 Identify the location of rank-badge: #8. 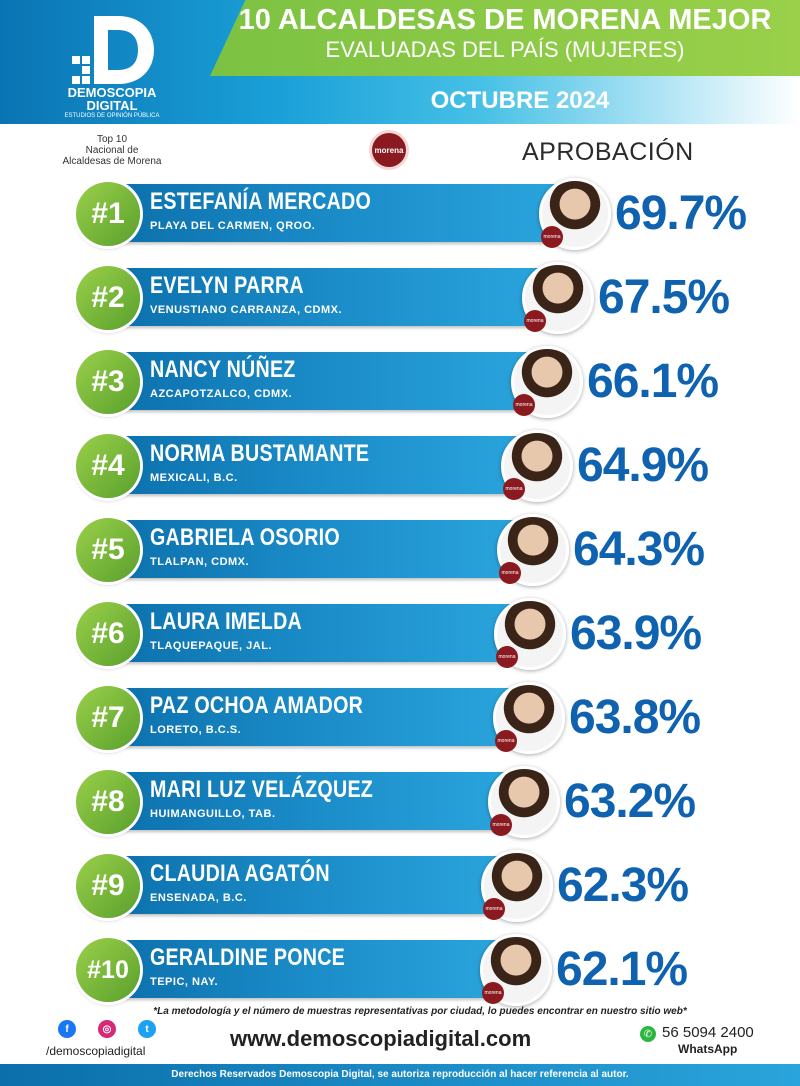
(108, 802).